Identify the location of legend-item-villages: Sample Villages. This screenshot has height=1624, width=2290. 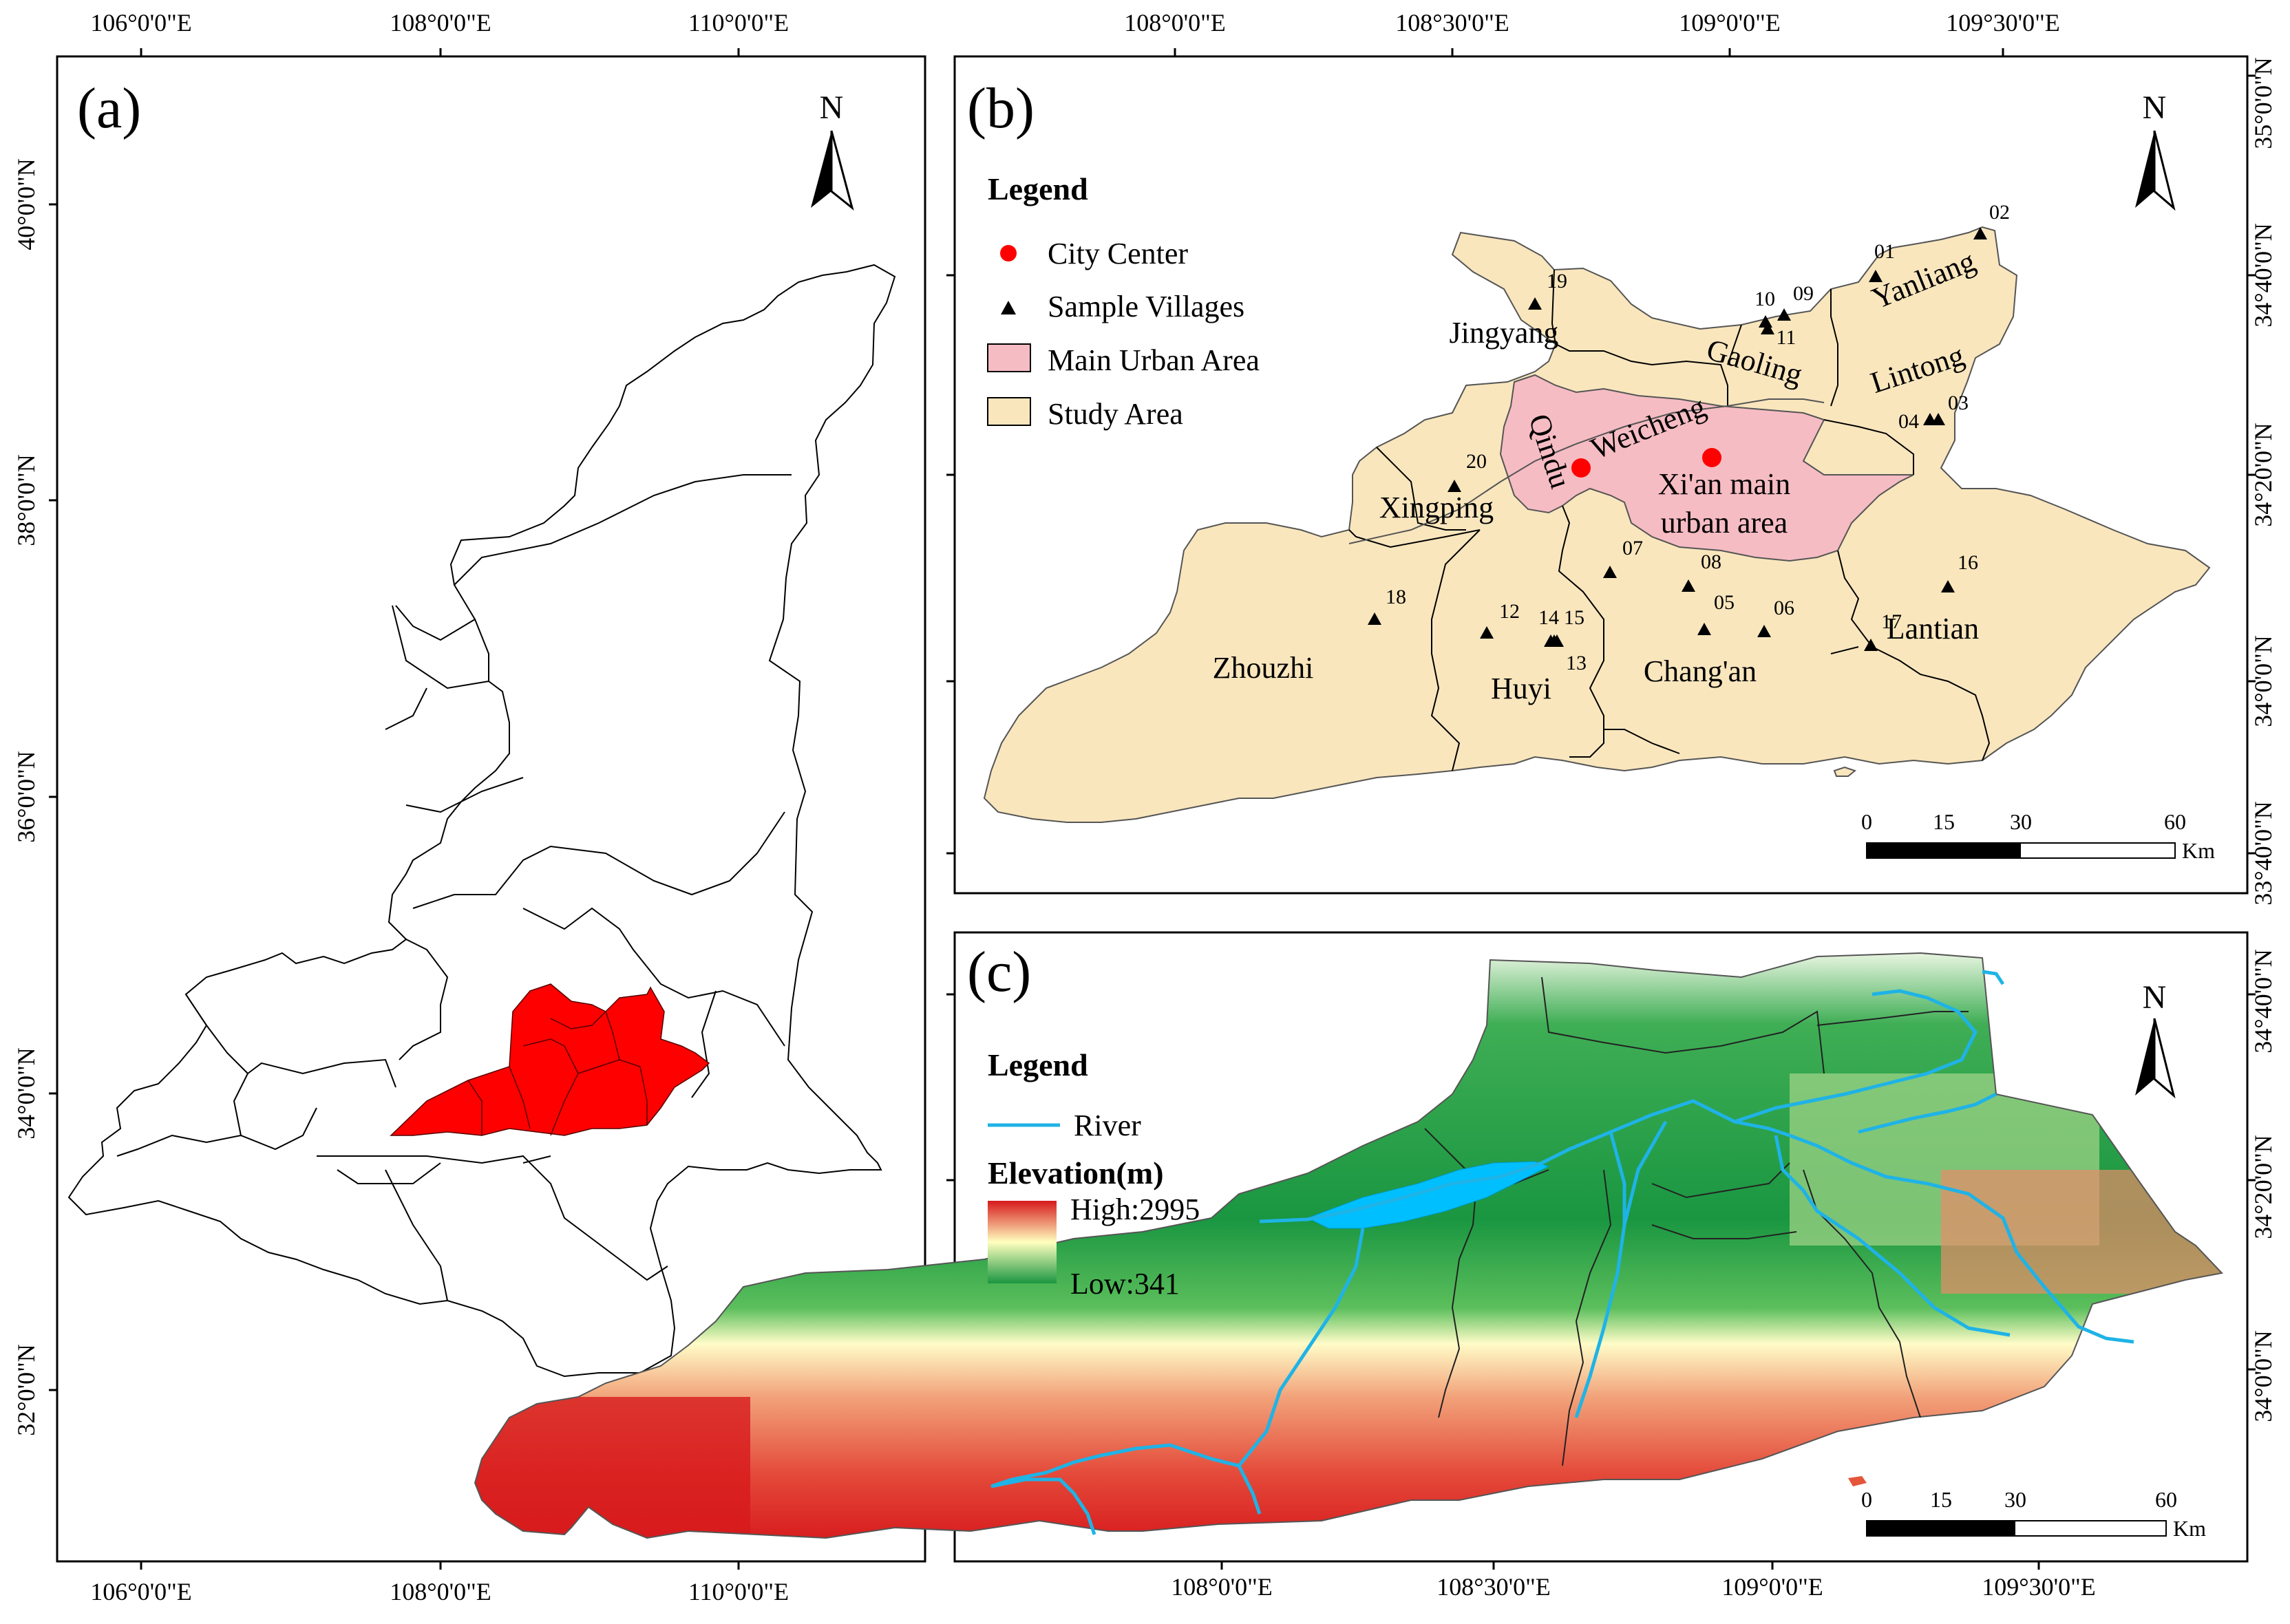
(1146, 306).